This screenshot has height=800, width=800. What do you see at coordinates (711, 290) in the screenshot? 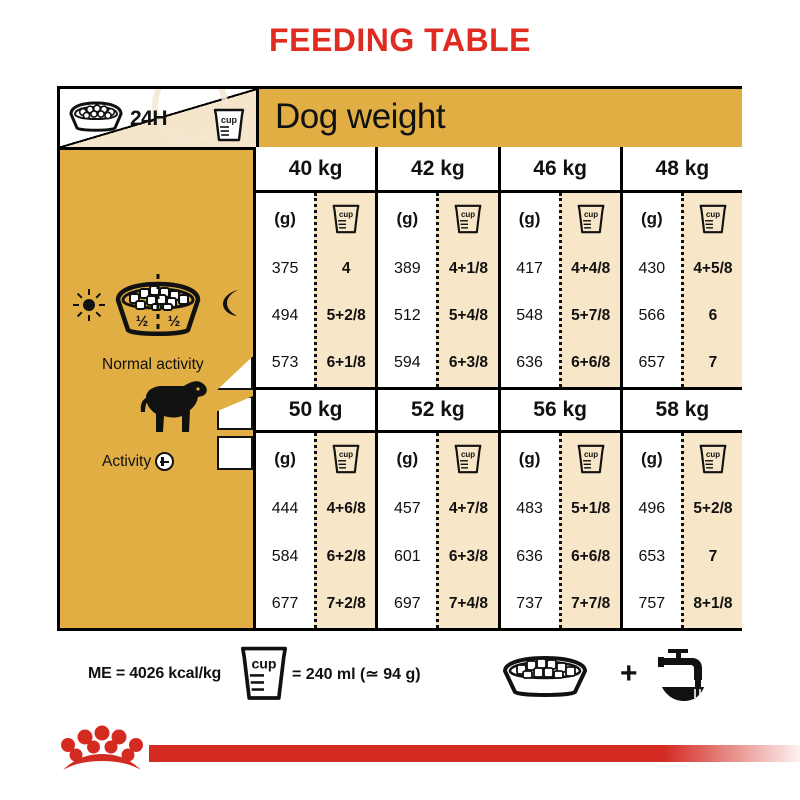
I see `cups-column: cup 4+5/8 6 7` at bounding box center [711, 290].